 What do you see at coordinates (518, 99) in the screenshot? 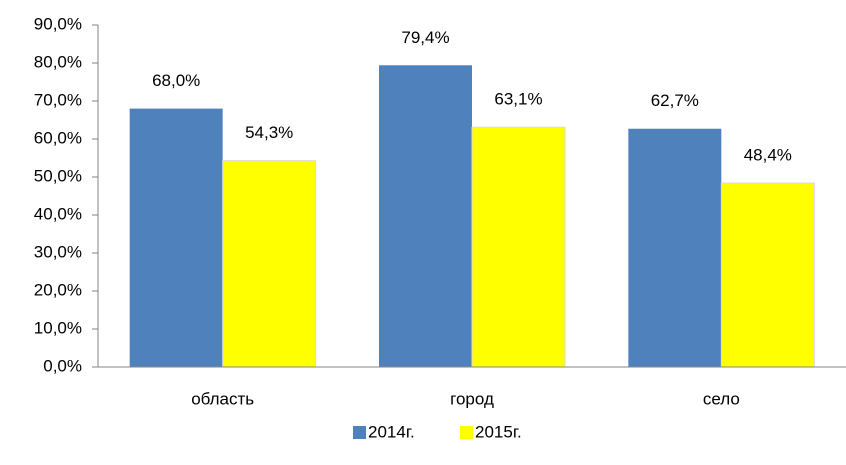
I see `data-label: 63,1%` at bounding box center [518, 99].